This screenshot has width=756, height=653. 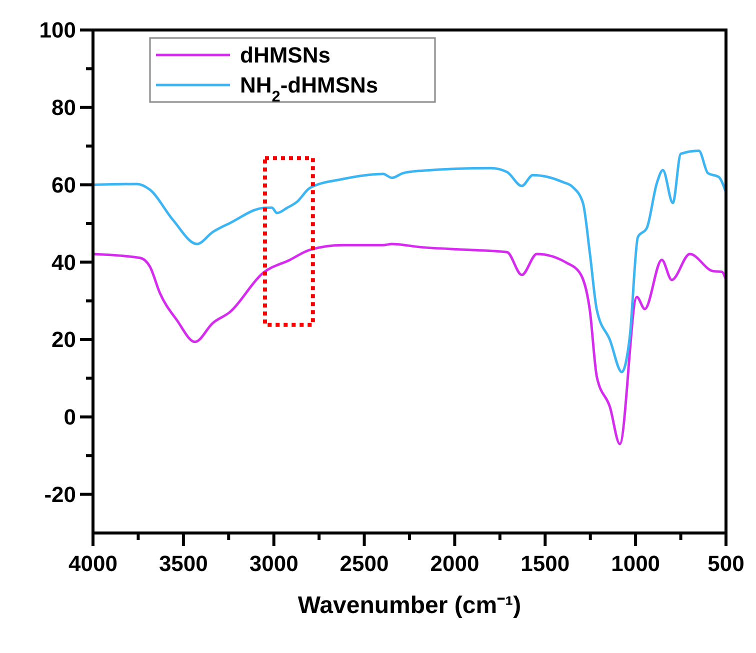 What do you see at coordinates (57, 30) in the screenshot?
I see `y-tick-label: 100` at bounding box center [57, 30].